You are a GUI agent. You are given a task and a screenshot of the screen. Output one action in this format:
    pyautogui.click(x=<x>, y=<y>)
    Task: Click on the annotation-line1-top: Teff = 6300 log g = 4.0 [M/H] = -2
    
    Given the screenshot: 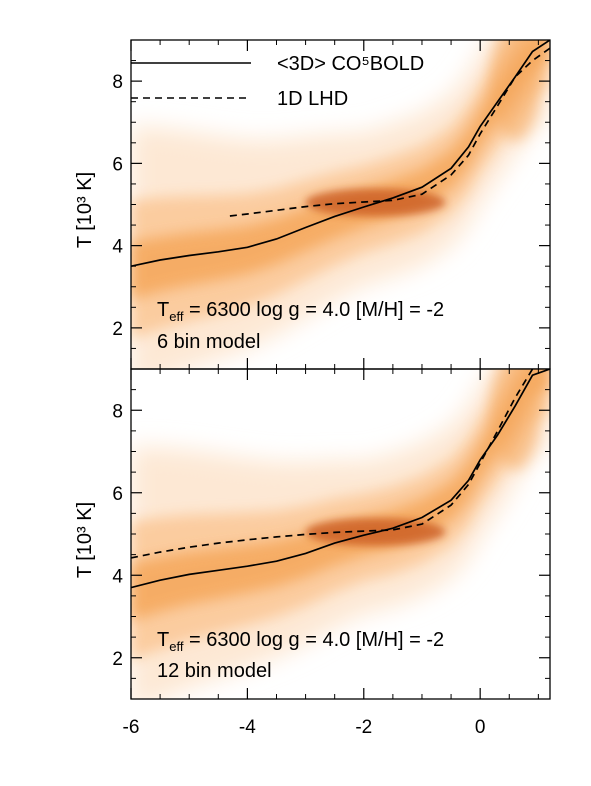 What is the action you would take?
    pyautogui.click(x=300, y=311)
    